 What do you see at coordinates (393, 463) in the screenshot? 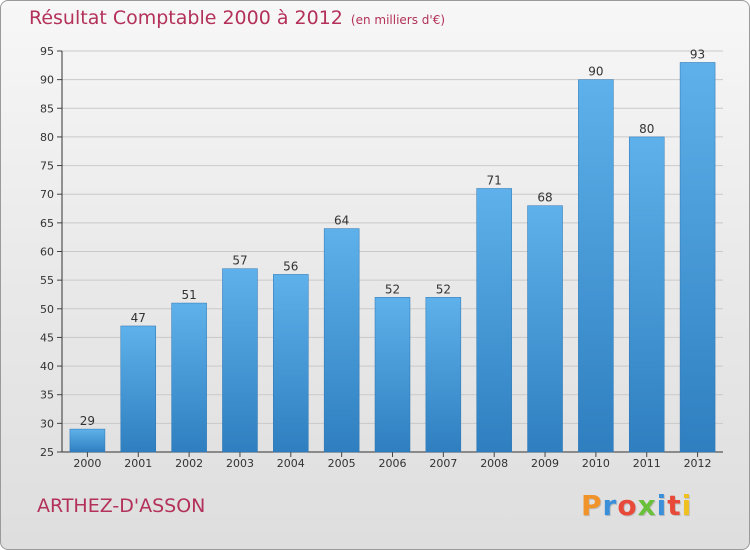
I see `x-tick-label: 2006` at bounding box center [393, 463].